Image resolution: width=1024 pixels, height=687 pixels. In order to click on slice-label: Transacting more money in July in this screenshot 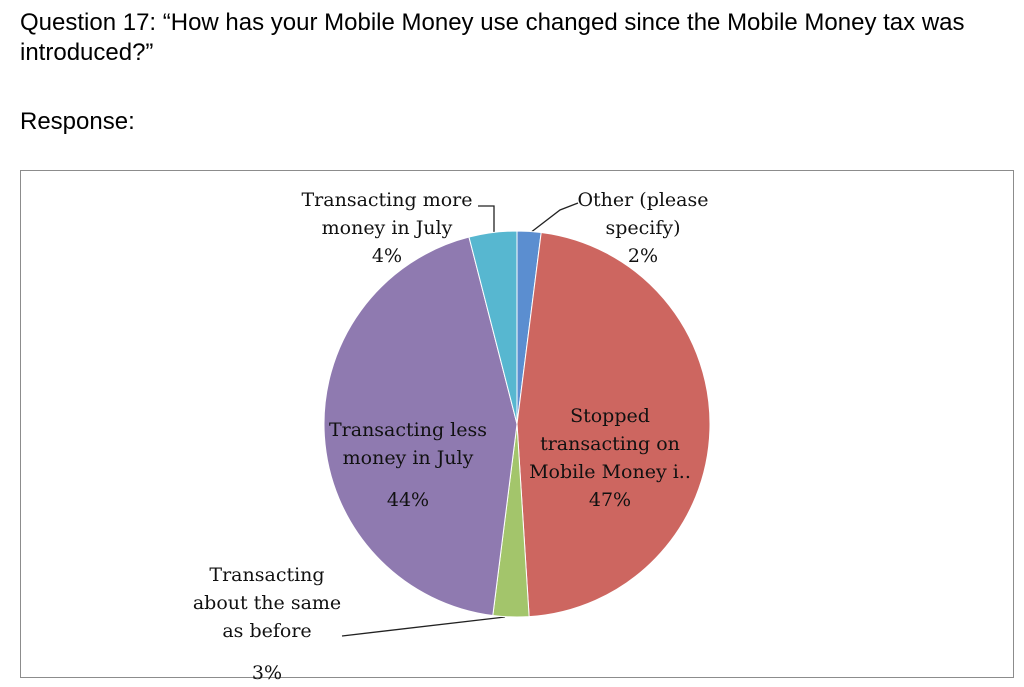, I will do `click(387, 214)`.